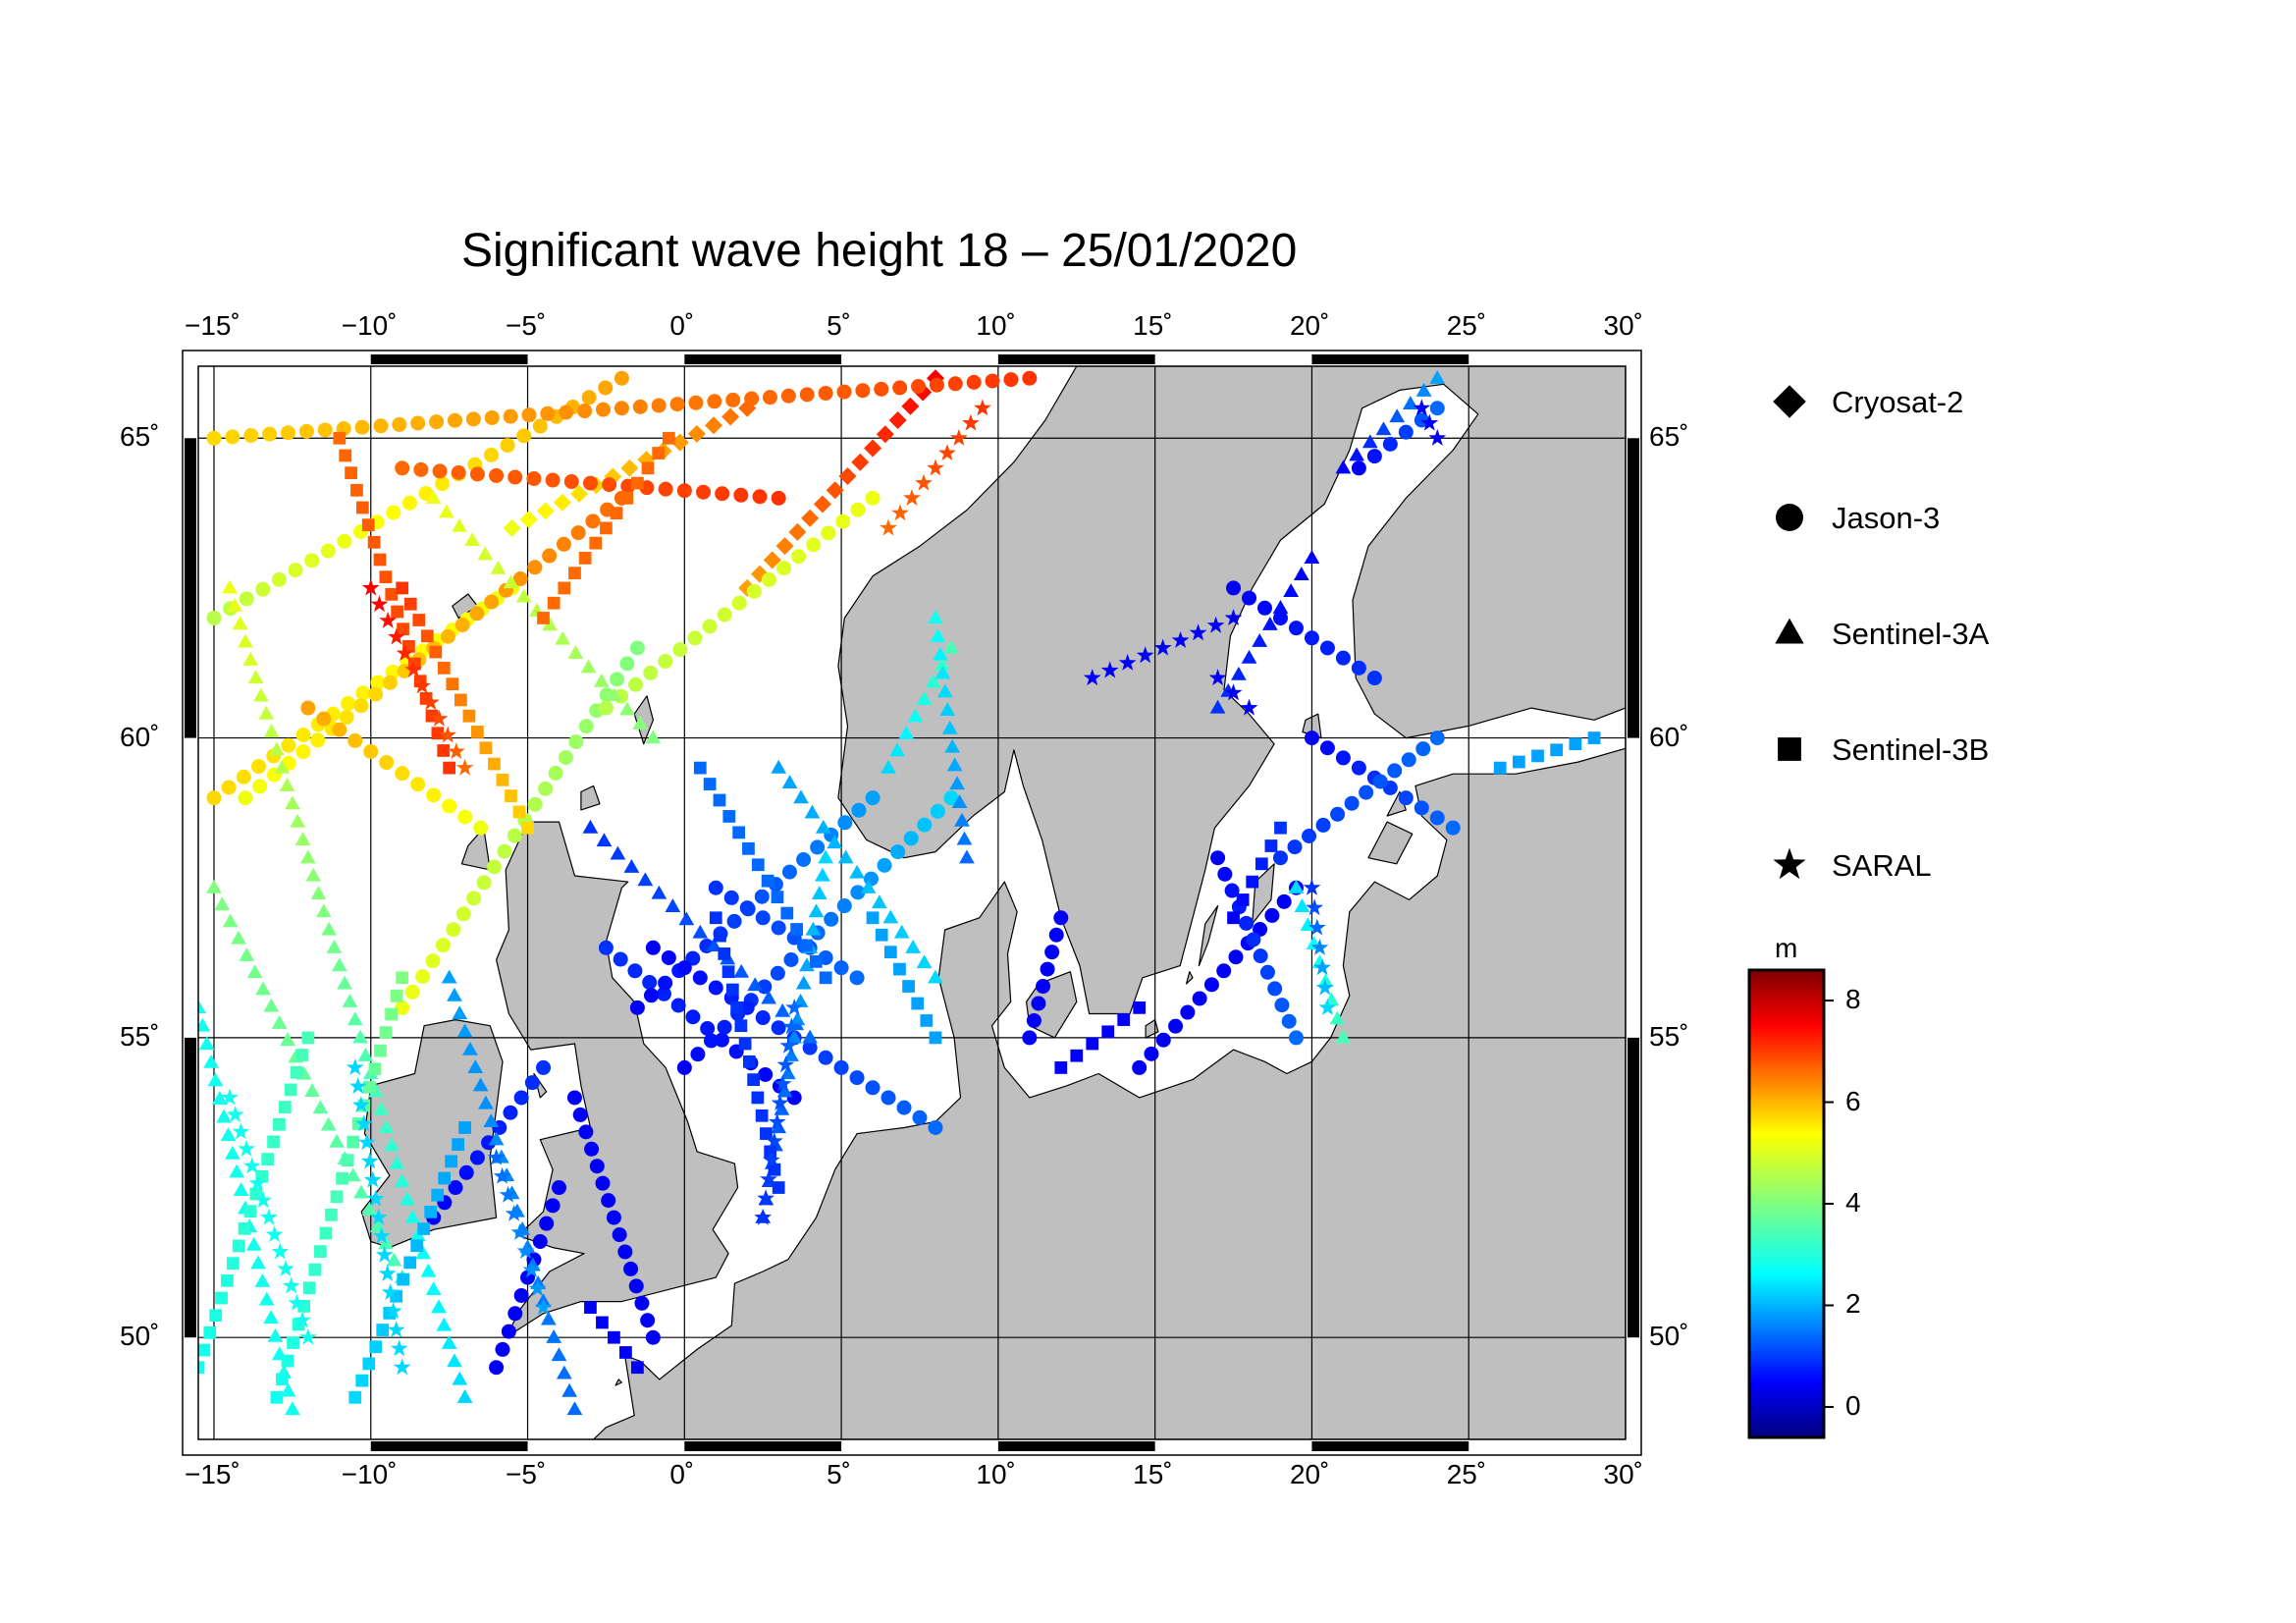 This screenshot has height=1623, width=2296. I want to click on lon-tick-label: 30˚, so click(1623, 325).